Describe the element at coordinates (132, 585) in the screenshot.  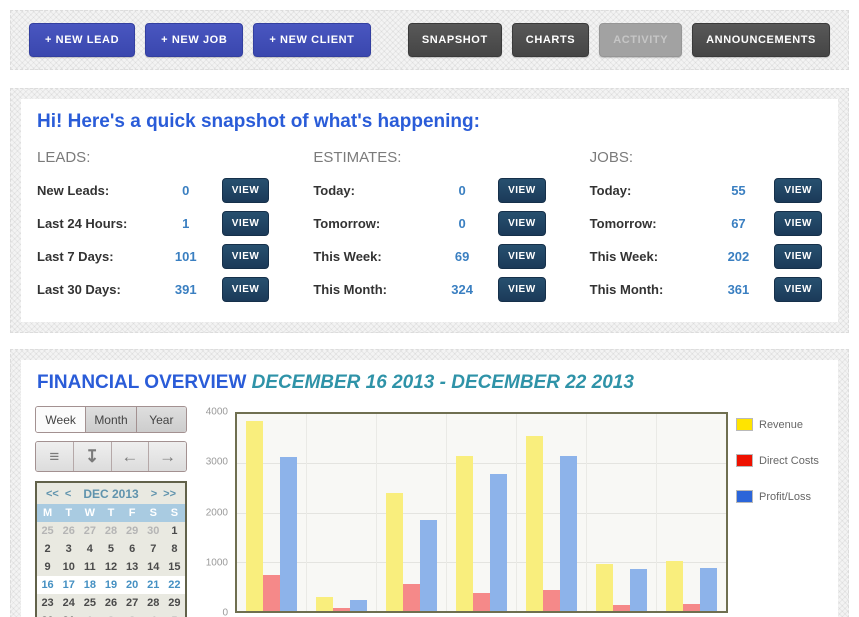
I see `calendar-day: 20` at that location.